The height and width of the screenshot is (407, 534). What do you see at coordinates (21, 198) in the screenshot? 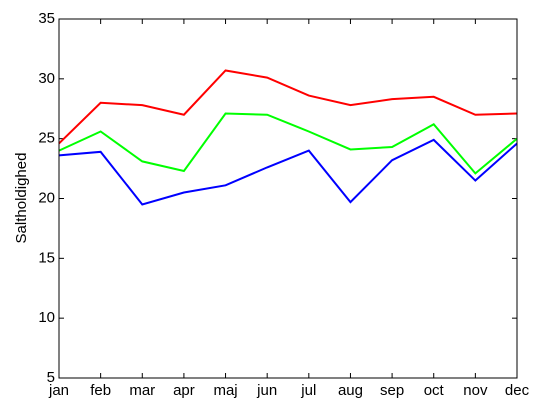
I see `y-axis-label: Saltholdighed` at bounding box center [21, 198].